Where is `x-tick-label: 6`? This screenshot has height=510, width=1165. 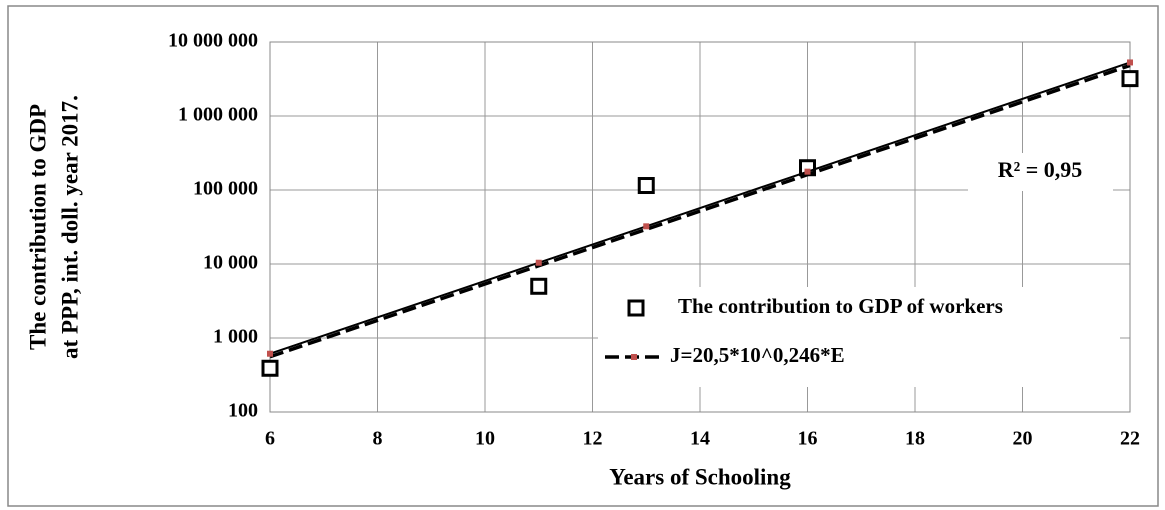
x-tick-label: 6 is located at coordinates (270, 439).